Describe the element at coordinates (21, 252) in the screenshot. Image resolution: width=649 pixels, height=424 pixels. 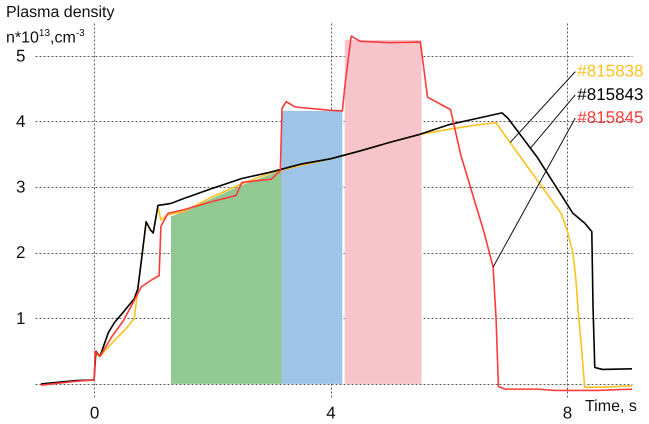
I see `y-tick-label: 2` at that location.